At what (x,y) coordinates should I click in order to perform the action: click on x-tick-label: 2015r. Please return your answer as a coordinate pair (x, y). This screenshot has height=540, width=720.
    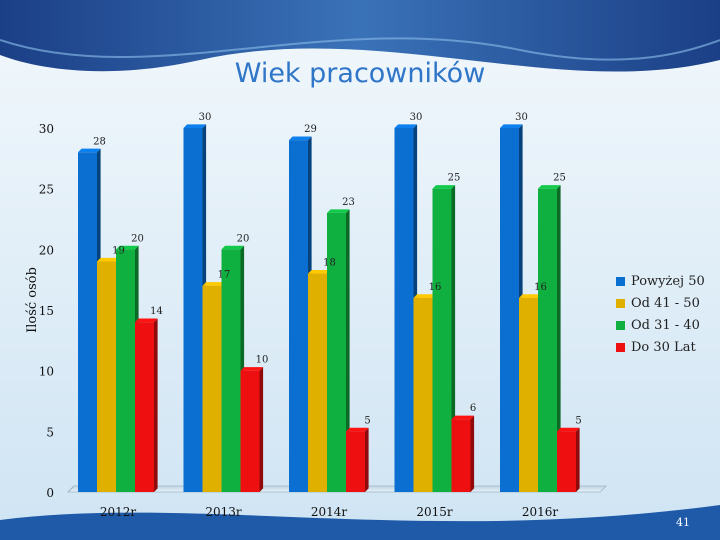
    Looking at the image, I should click on (434, 512).